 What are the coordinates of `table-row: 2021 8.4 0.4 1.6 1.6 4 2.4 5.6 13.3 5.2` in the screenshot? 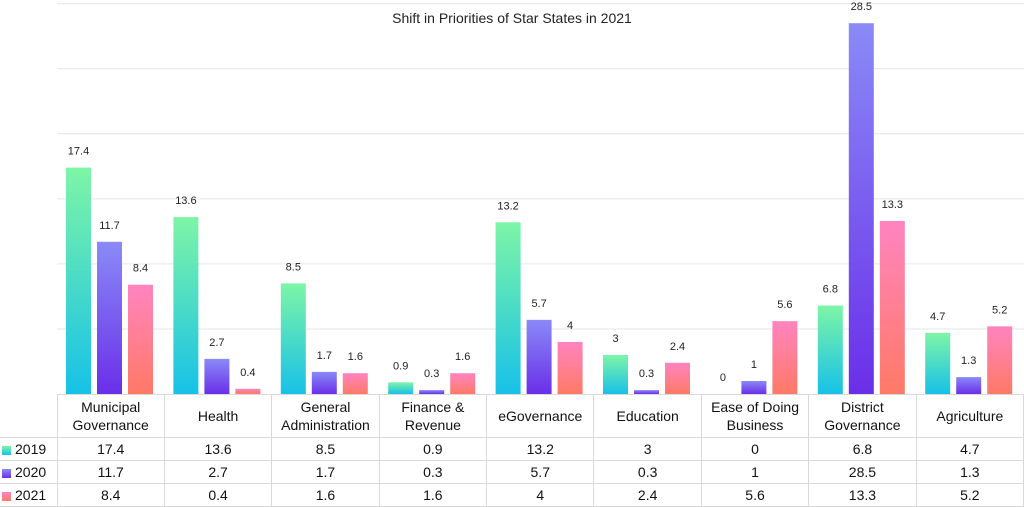 It's located at (512, 495).